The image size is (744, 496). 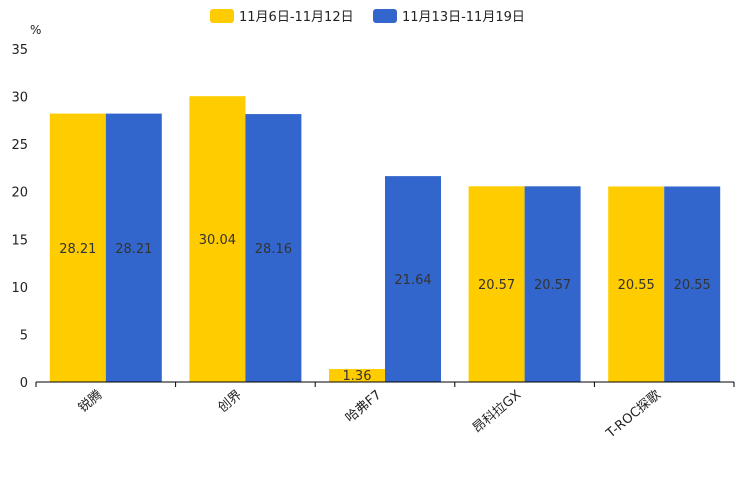 What do you see at coordinates (633, 415) in the screenshot?
I see `x-tick-label: T-ROC探歌` at bounding box center [633, 415].